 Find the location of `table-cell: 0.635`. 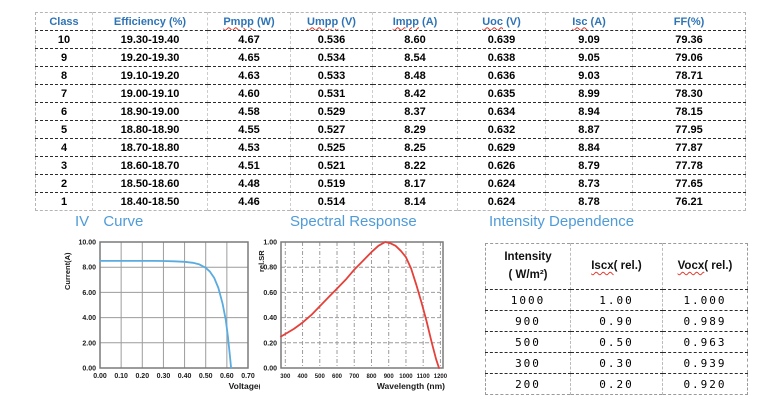

table-cell: 0.635 is located at coordinates (501, 93).